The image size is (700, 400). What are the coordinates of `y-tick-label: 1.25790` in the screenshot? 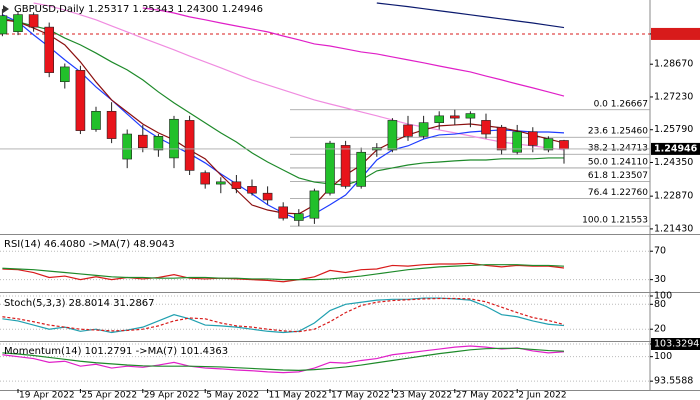 It's located at (673, 129).